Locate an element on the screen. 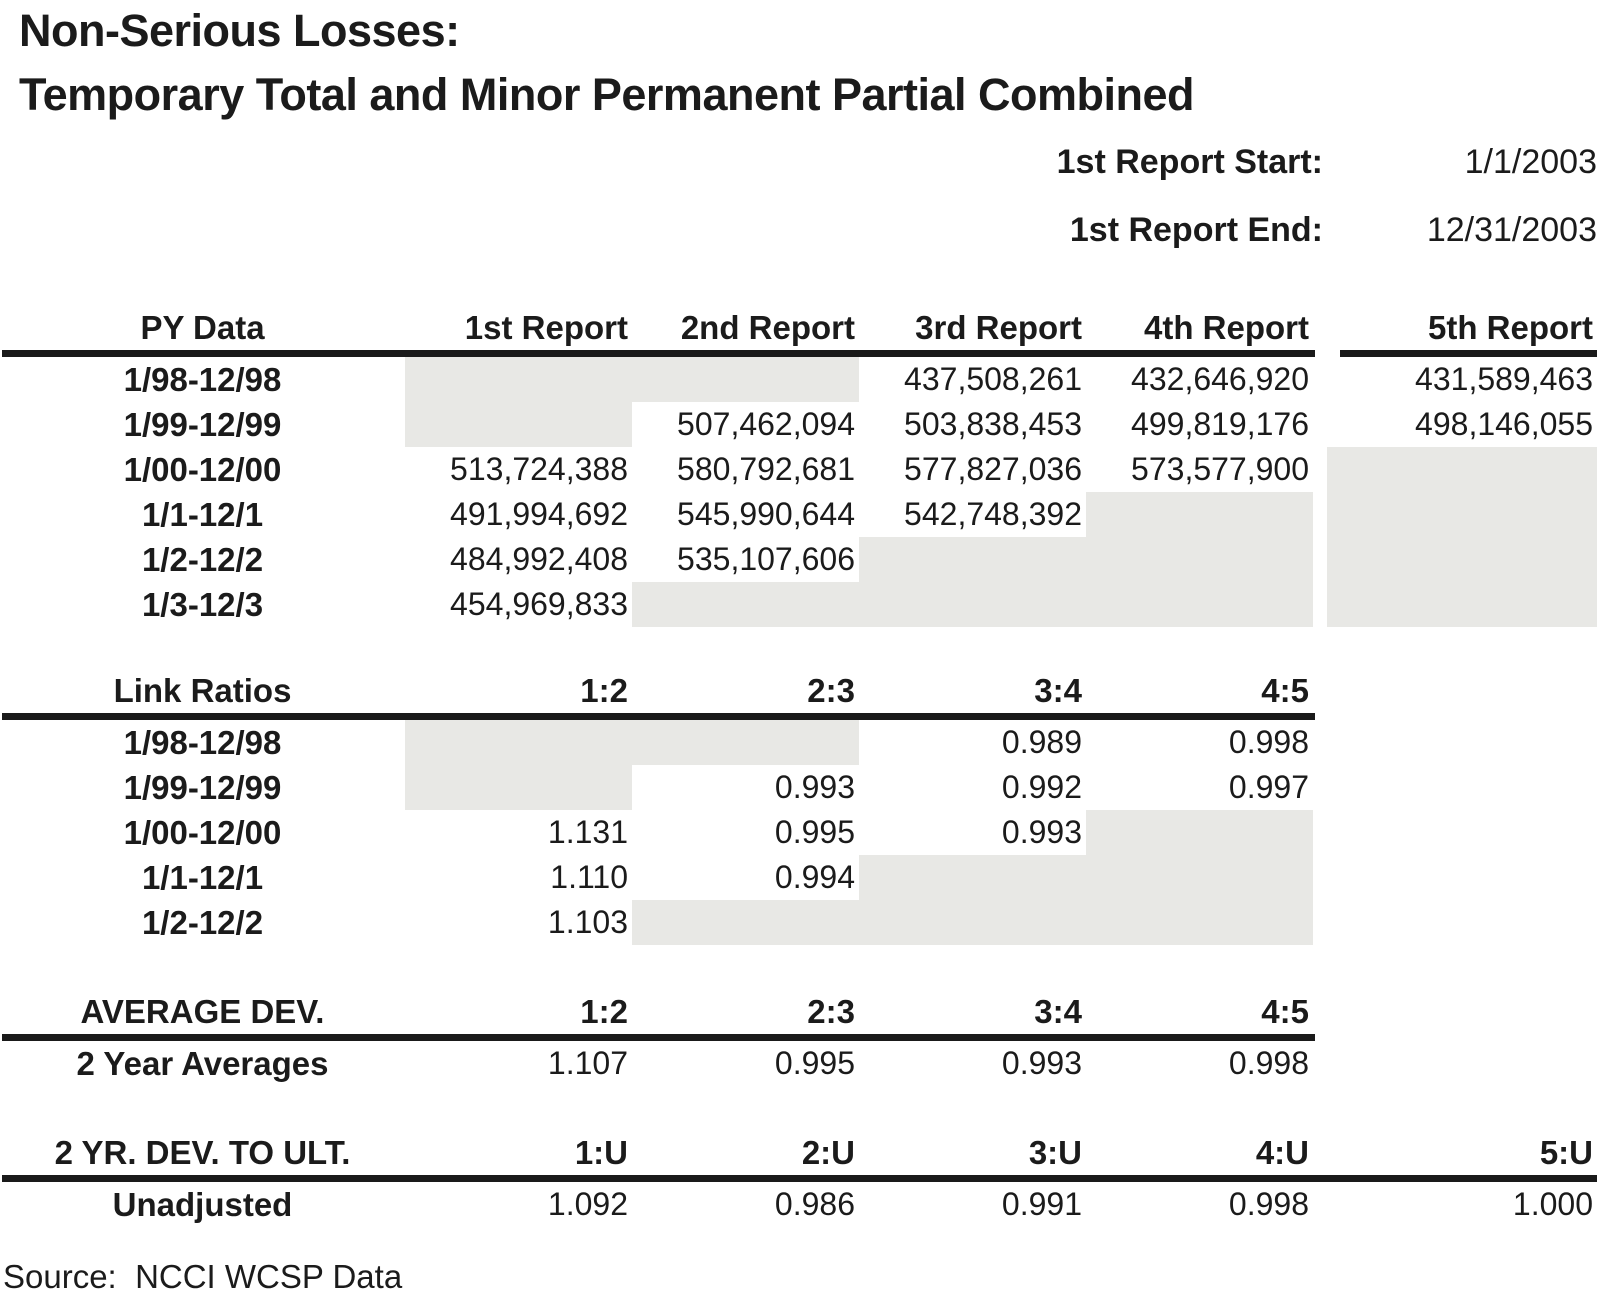  table-row: 1/2-12/2 1.103 is located at coordinates (800, 922).